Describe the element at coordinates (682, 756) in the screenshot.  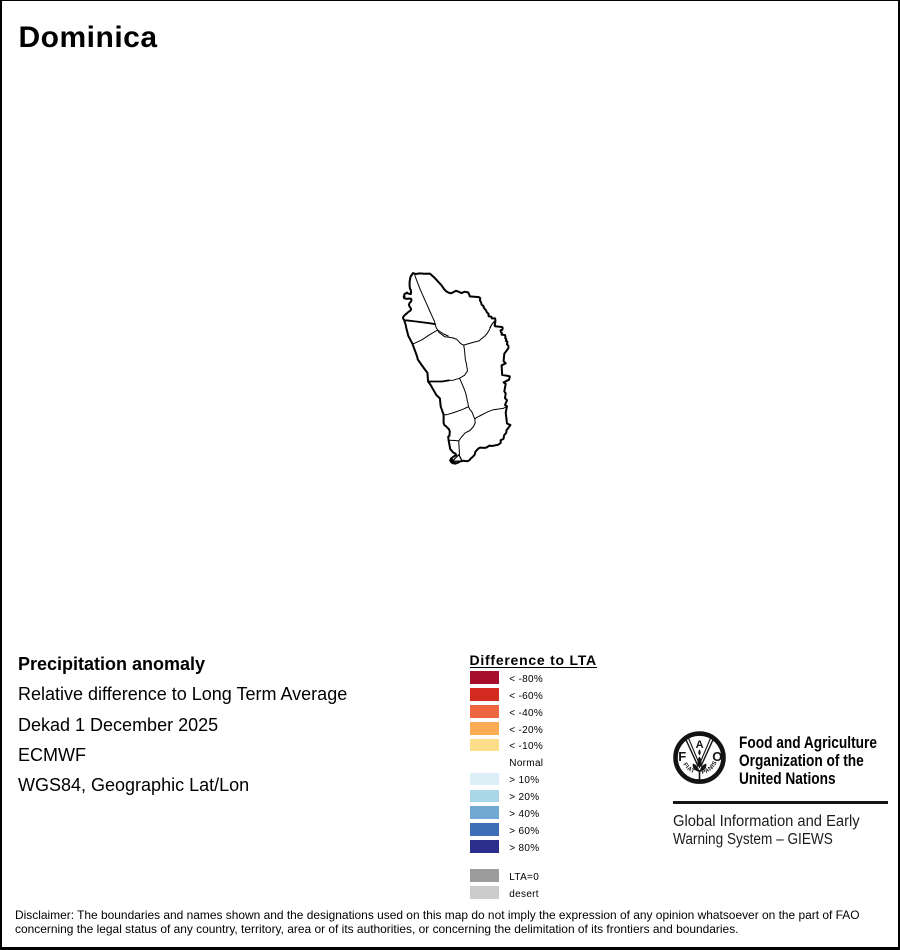
I see `svg-text: F` at that location.